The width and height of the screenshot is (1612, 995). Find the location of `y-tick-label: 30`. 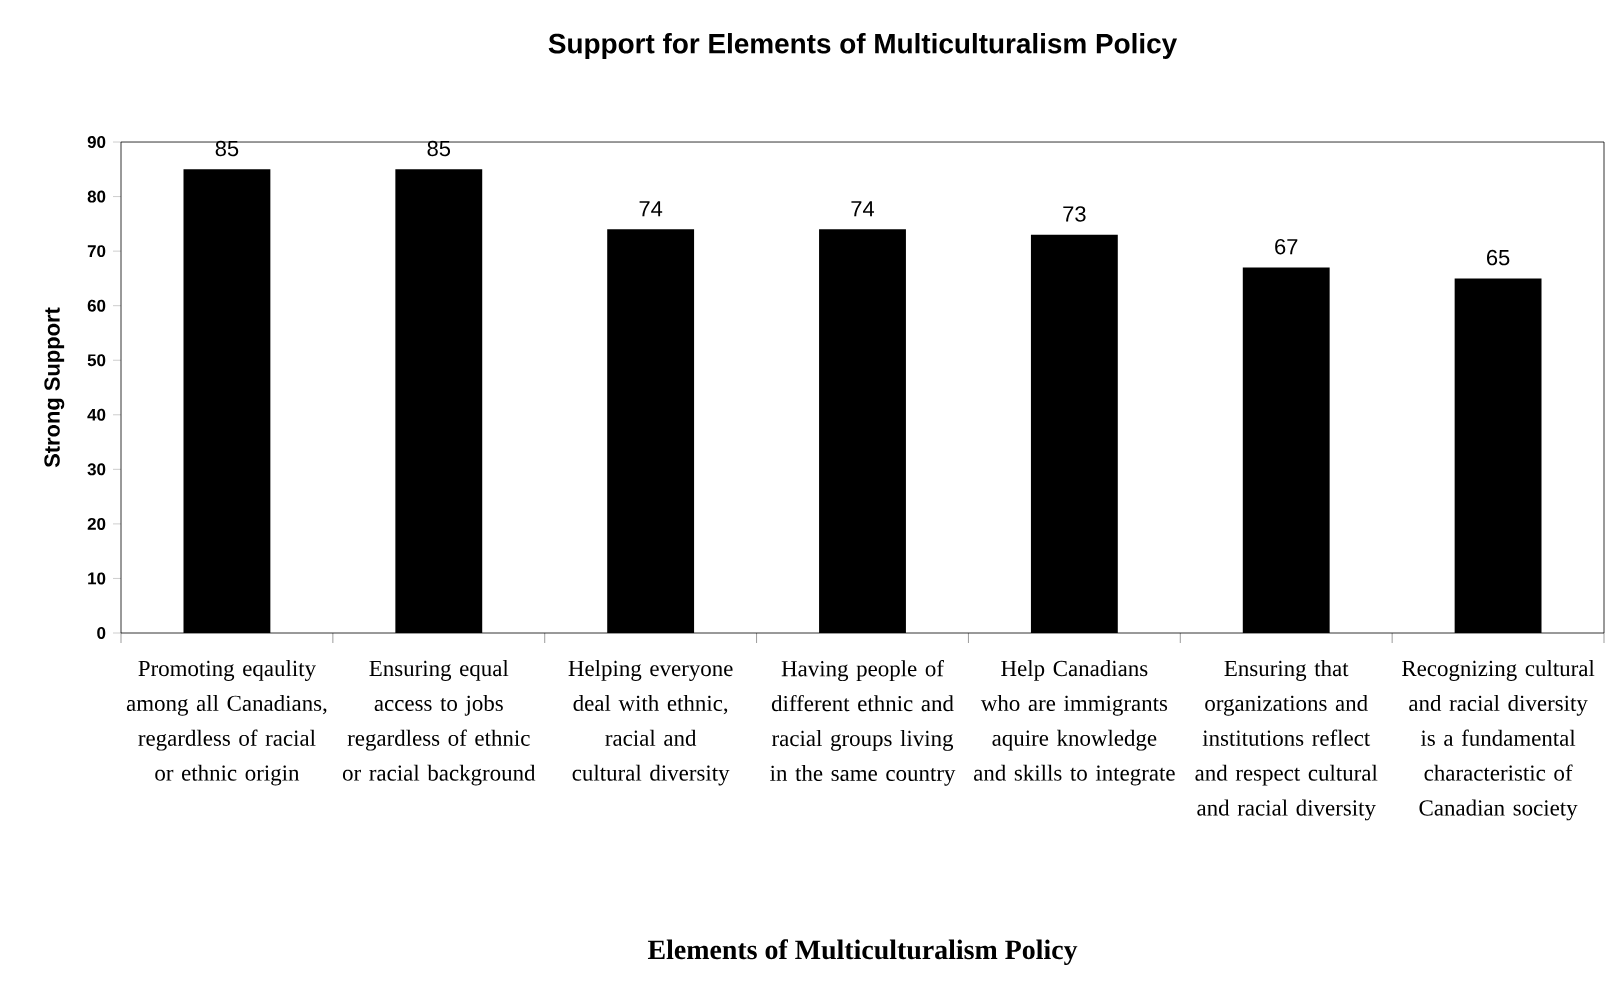

y-tick-label: 30 is located at coordinates (96, 469).